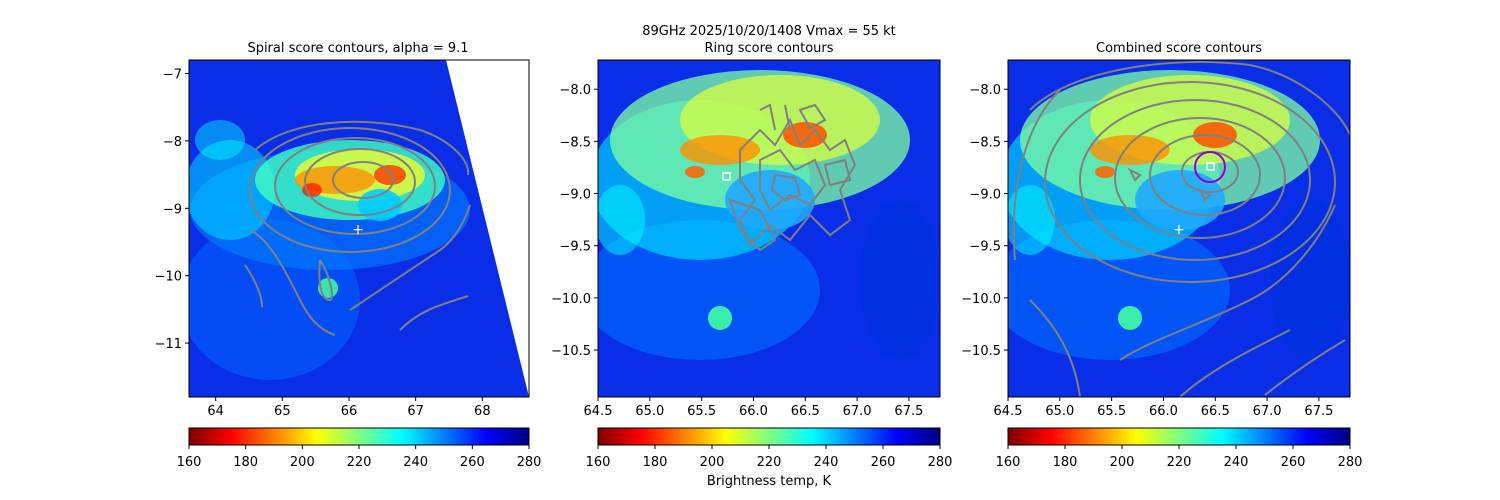 The image size is (1500, 500). I want to click on x-tick-label: 68, so click(482, 411).